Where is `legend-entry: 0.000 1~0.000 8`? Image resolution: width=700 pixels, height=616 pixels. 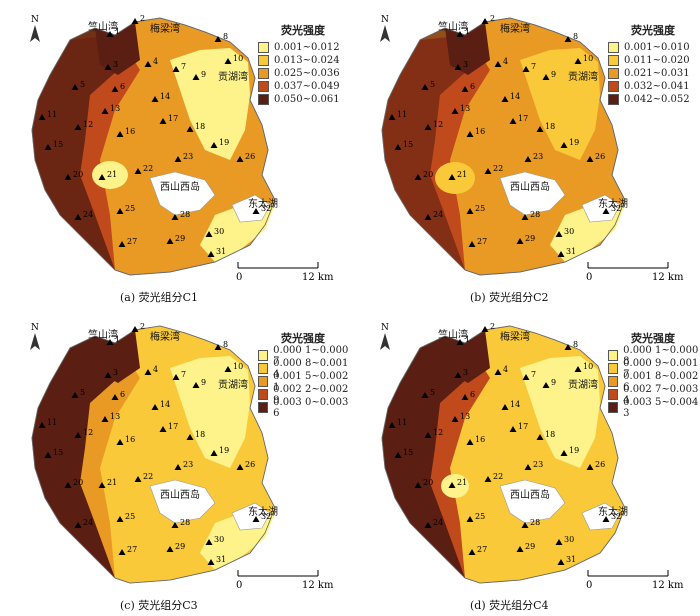 legend-entry: 0.000 1~0.000 8 is located at coordinates (654, 356).